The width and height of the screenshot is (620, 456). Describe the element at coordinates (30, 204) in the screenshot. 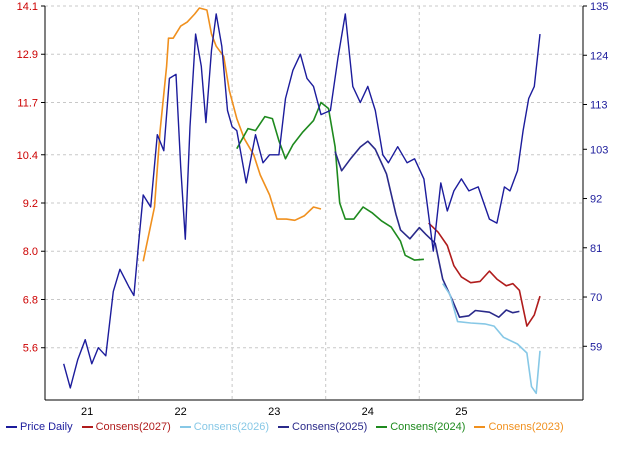

I see `left-tick-label: 9.2` at that location.